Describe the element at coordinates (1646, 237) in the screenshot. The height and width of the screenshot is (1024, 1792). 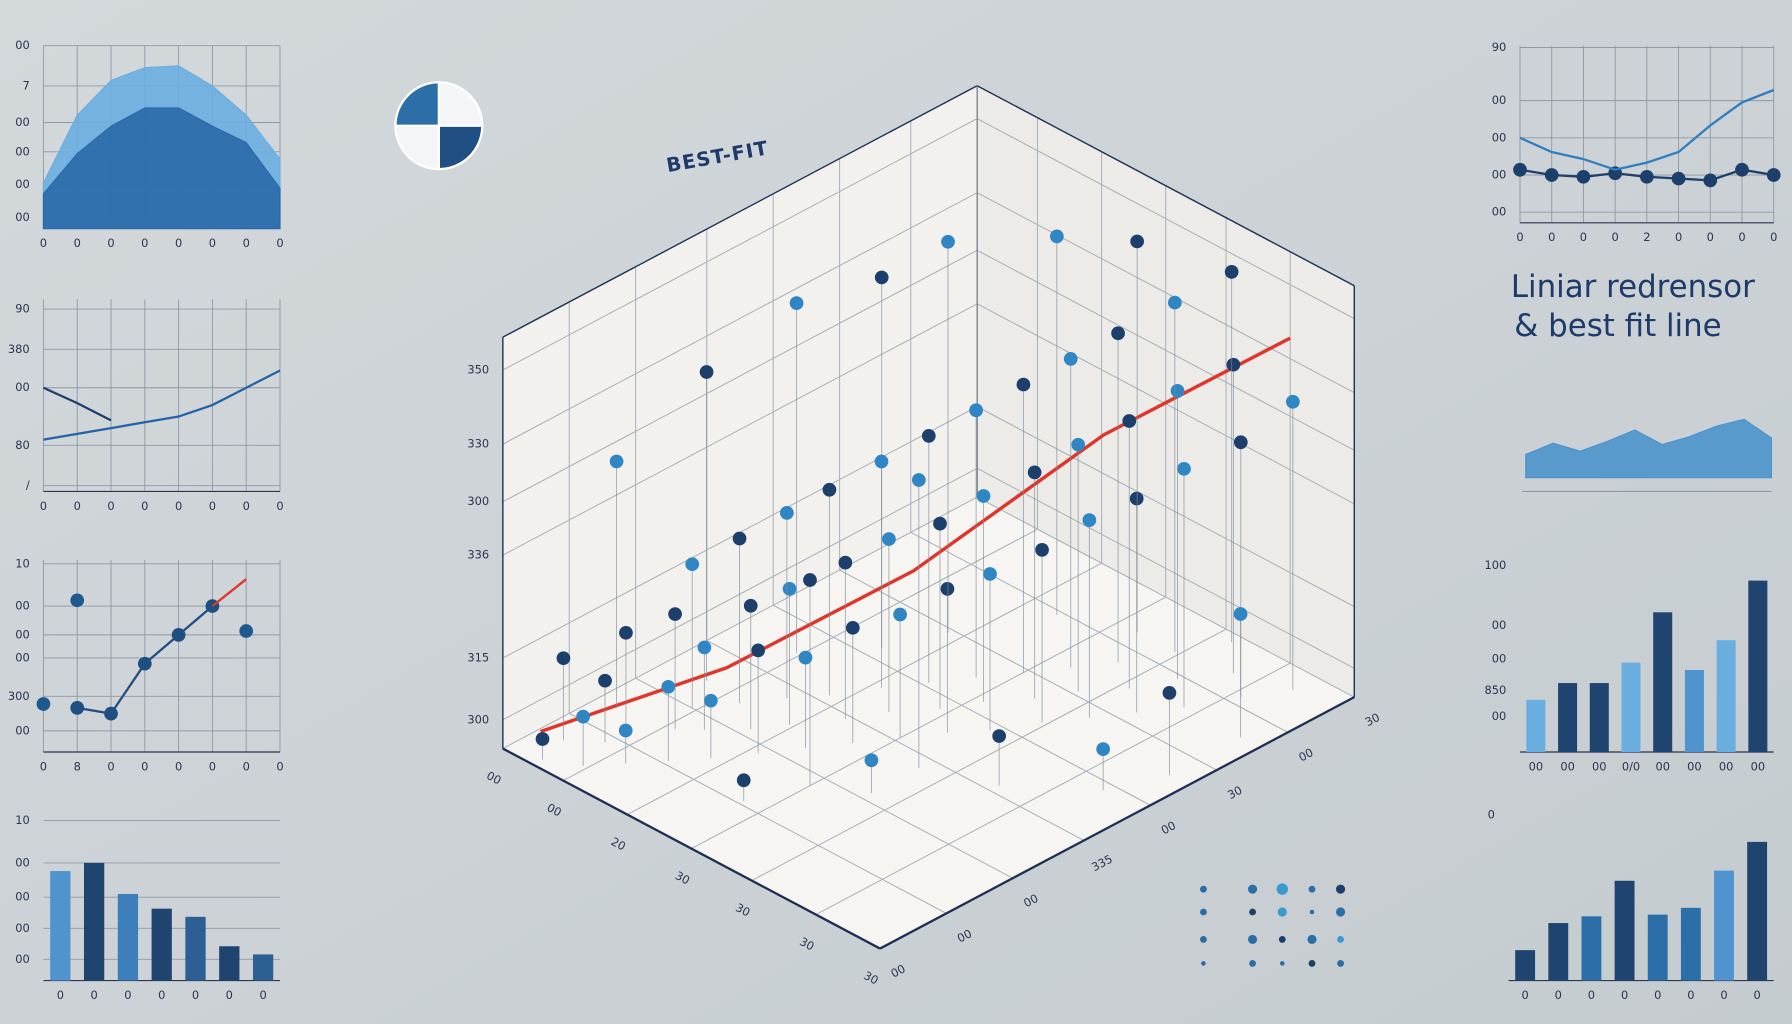
I see `x-tick-label: 2` at that location.